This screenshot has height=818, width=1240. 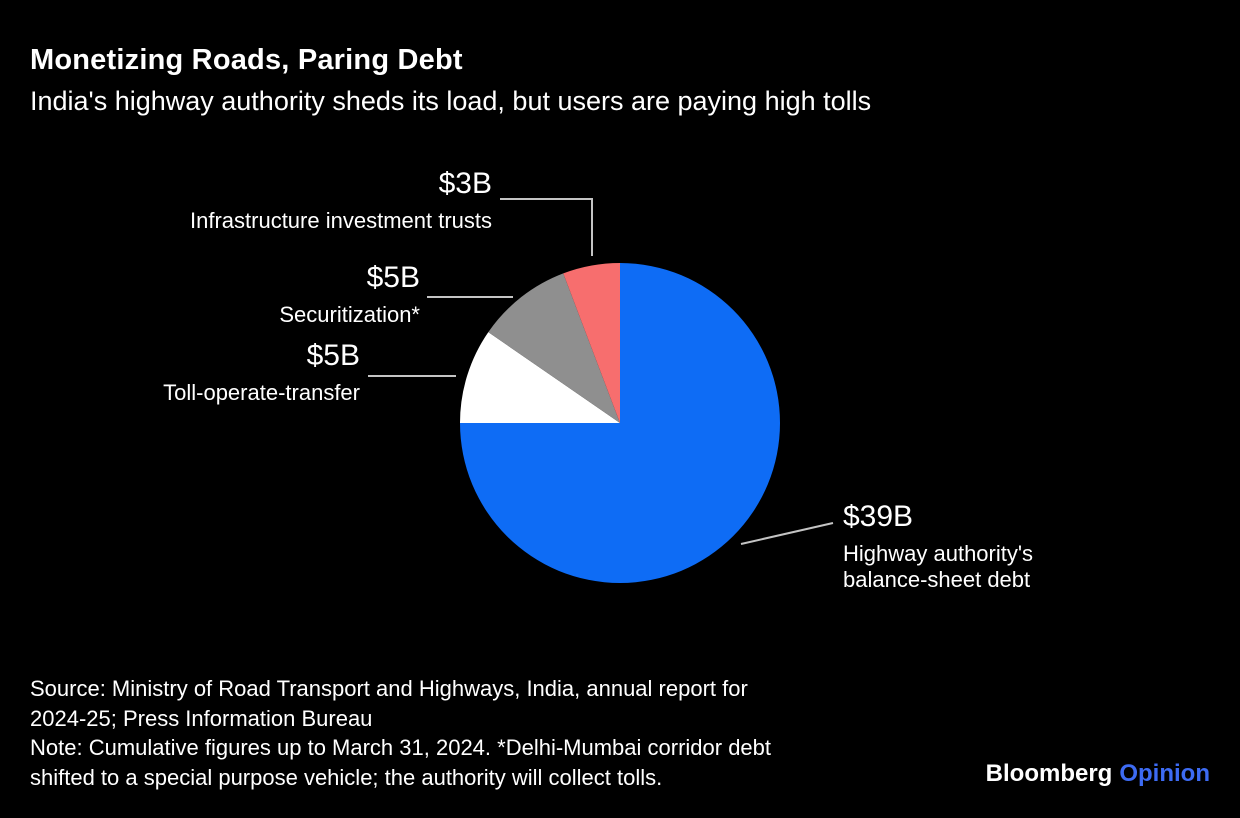 What do you see at coordinates (878, 516) in the screenshot?
I see `value-label-balance-sheet: $39B` at bounding box center [878, 516].